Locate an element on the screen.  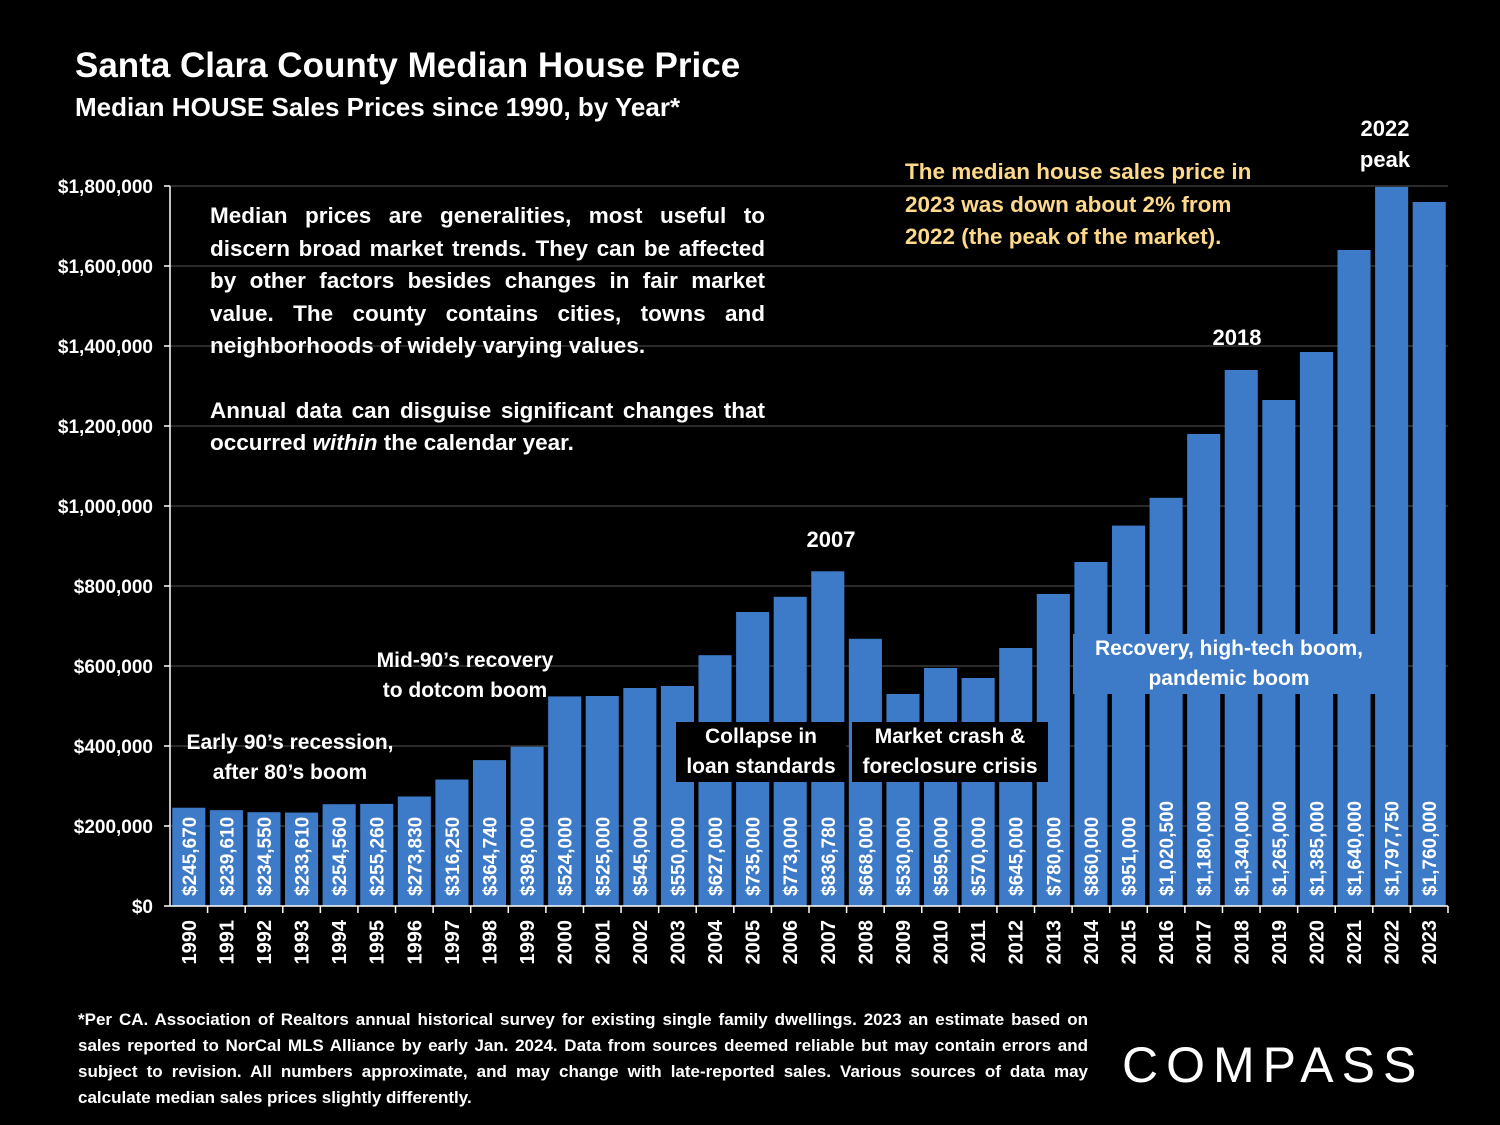
bar-value-label: $545,000 is located at coordinates (641, 856).